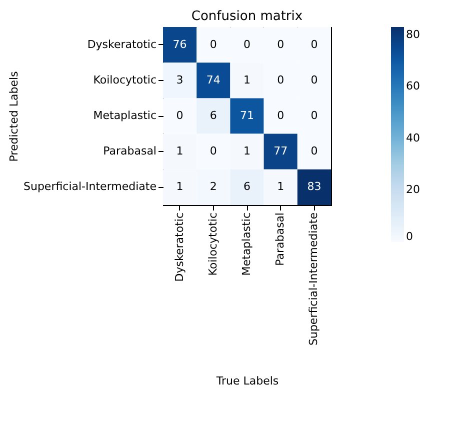 The image size is (469, 437). I want to click on color-bar-label: 60, so click(413, 86).